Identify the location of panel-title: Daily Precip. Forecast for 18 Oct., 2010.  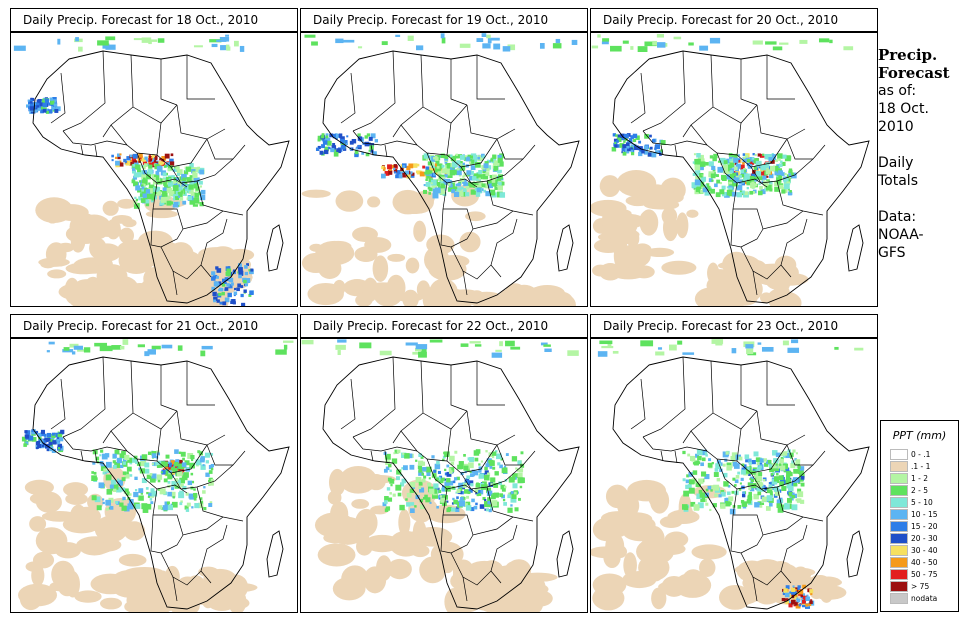
(154, 20).